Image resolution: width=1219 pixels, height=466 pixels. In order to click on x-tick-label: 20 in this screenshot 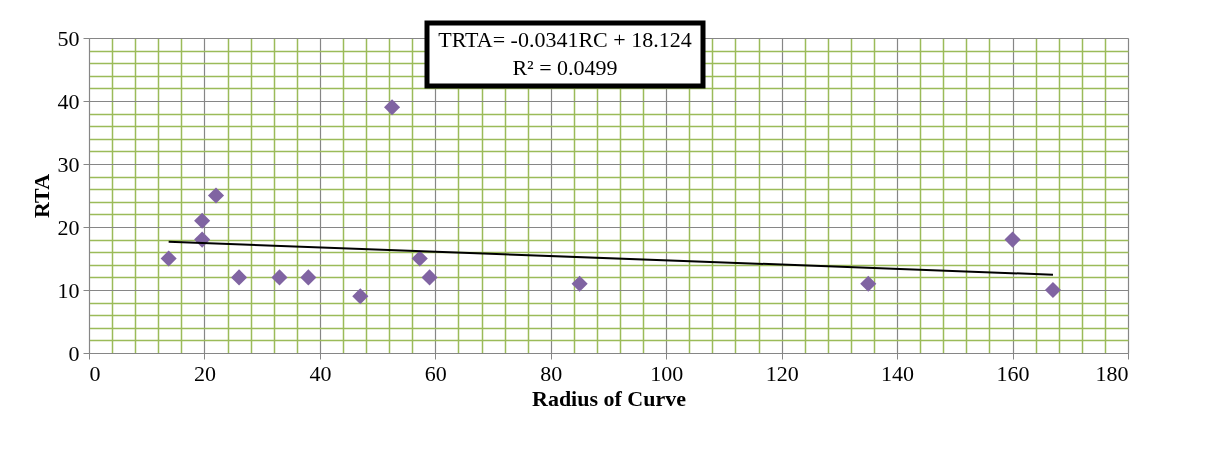, I will do `click(204, 373)`.